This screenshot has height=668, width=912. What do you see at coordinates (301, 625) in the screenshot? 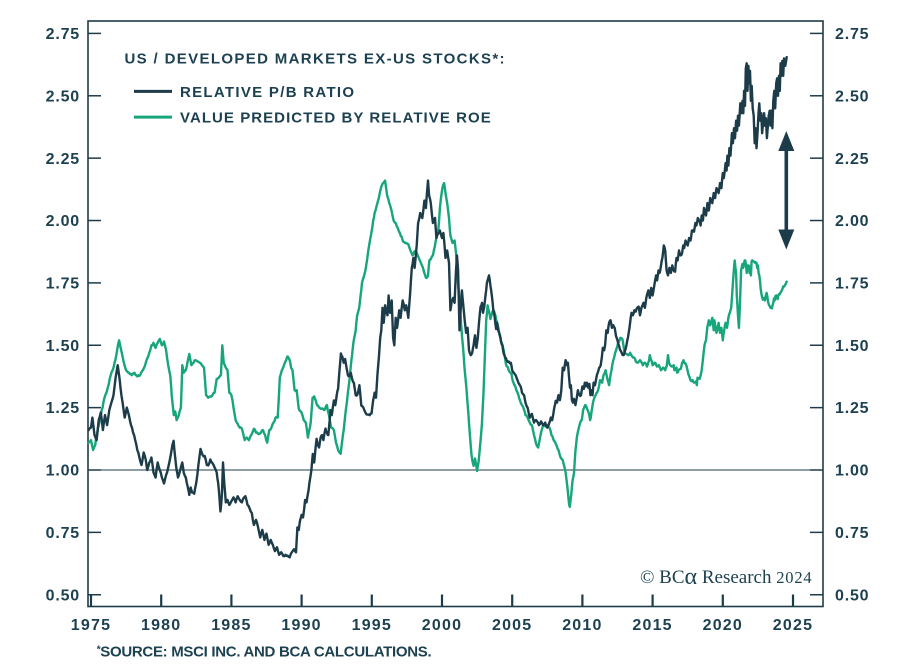
I see `svg-text: 1990` at bounding box center [301, 625].